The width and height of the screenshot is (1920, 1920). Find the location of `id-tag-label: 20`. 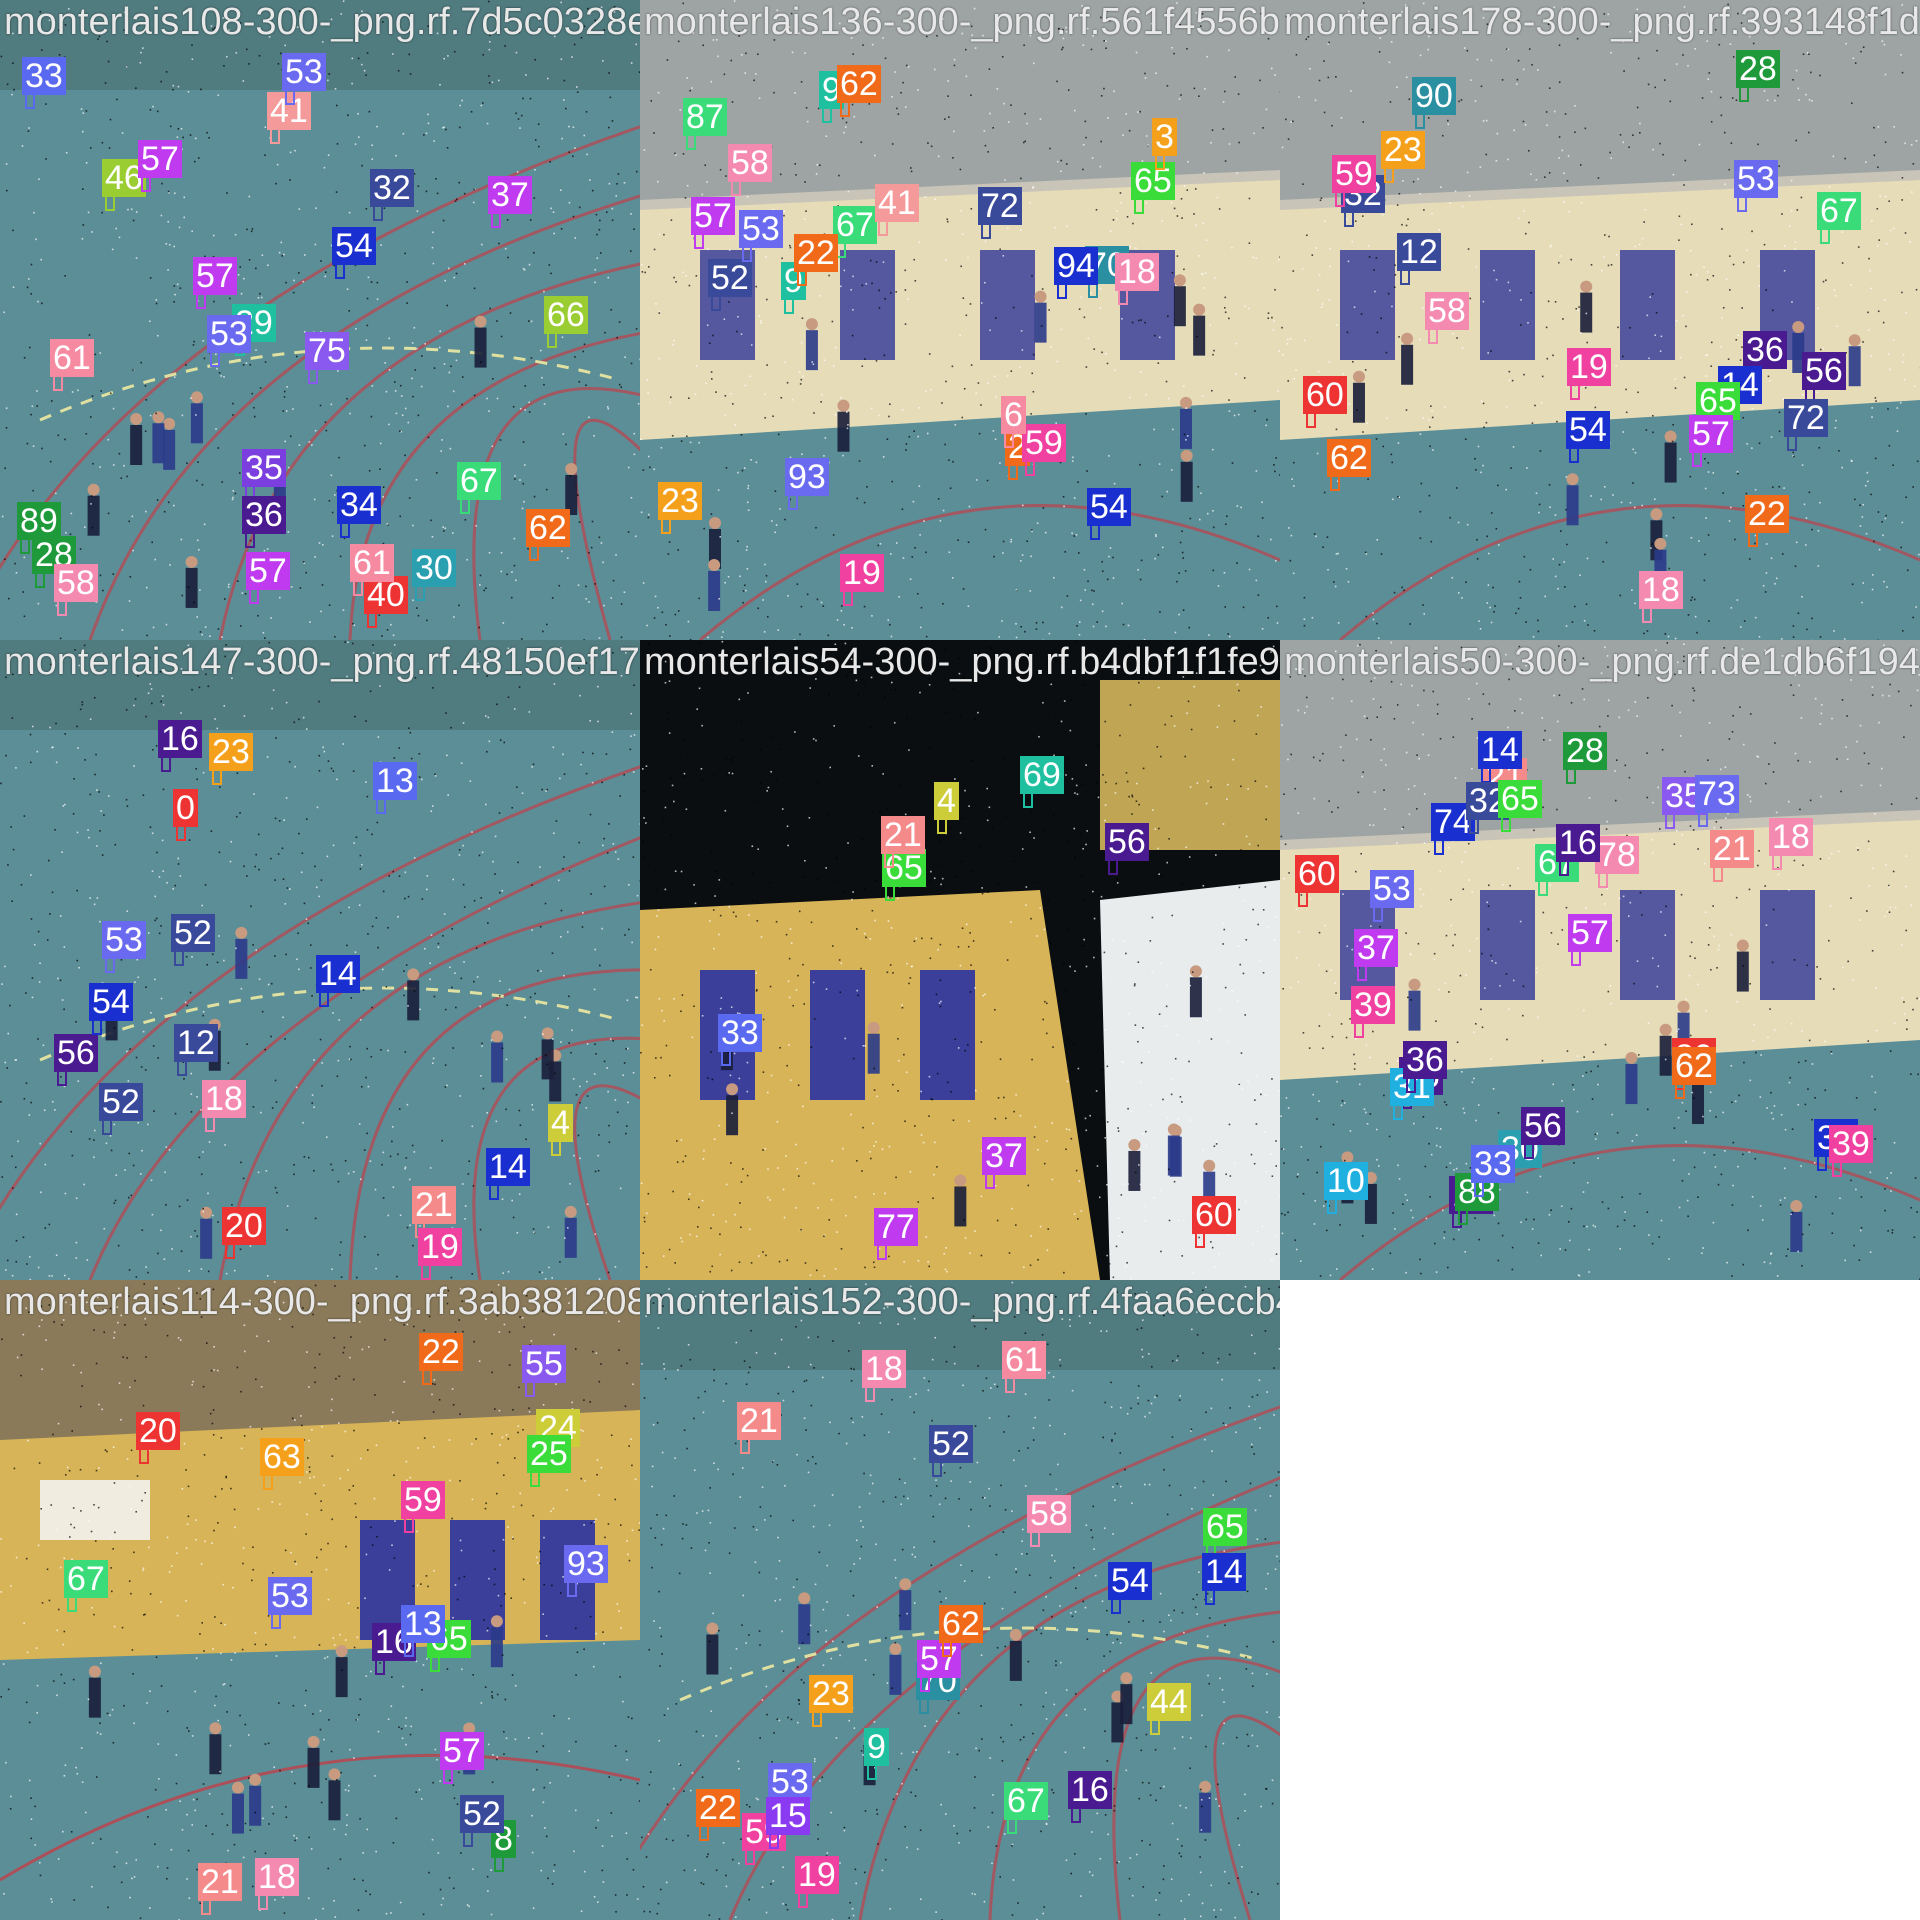

id-tag-label: 20 is located at coordinates (158, 1431).